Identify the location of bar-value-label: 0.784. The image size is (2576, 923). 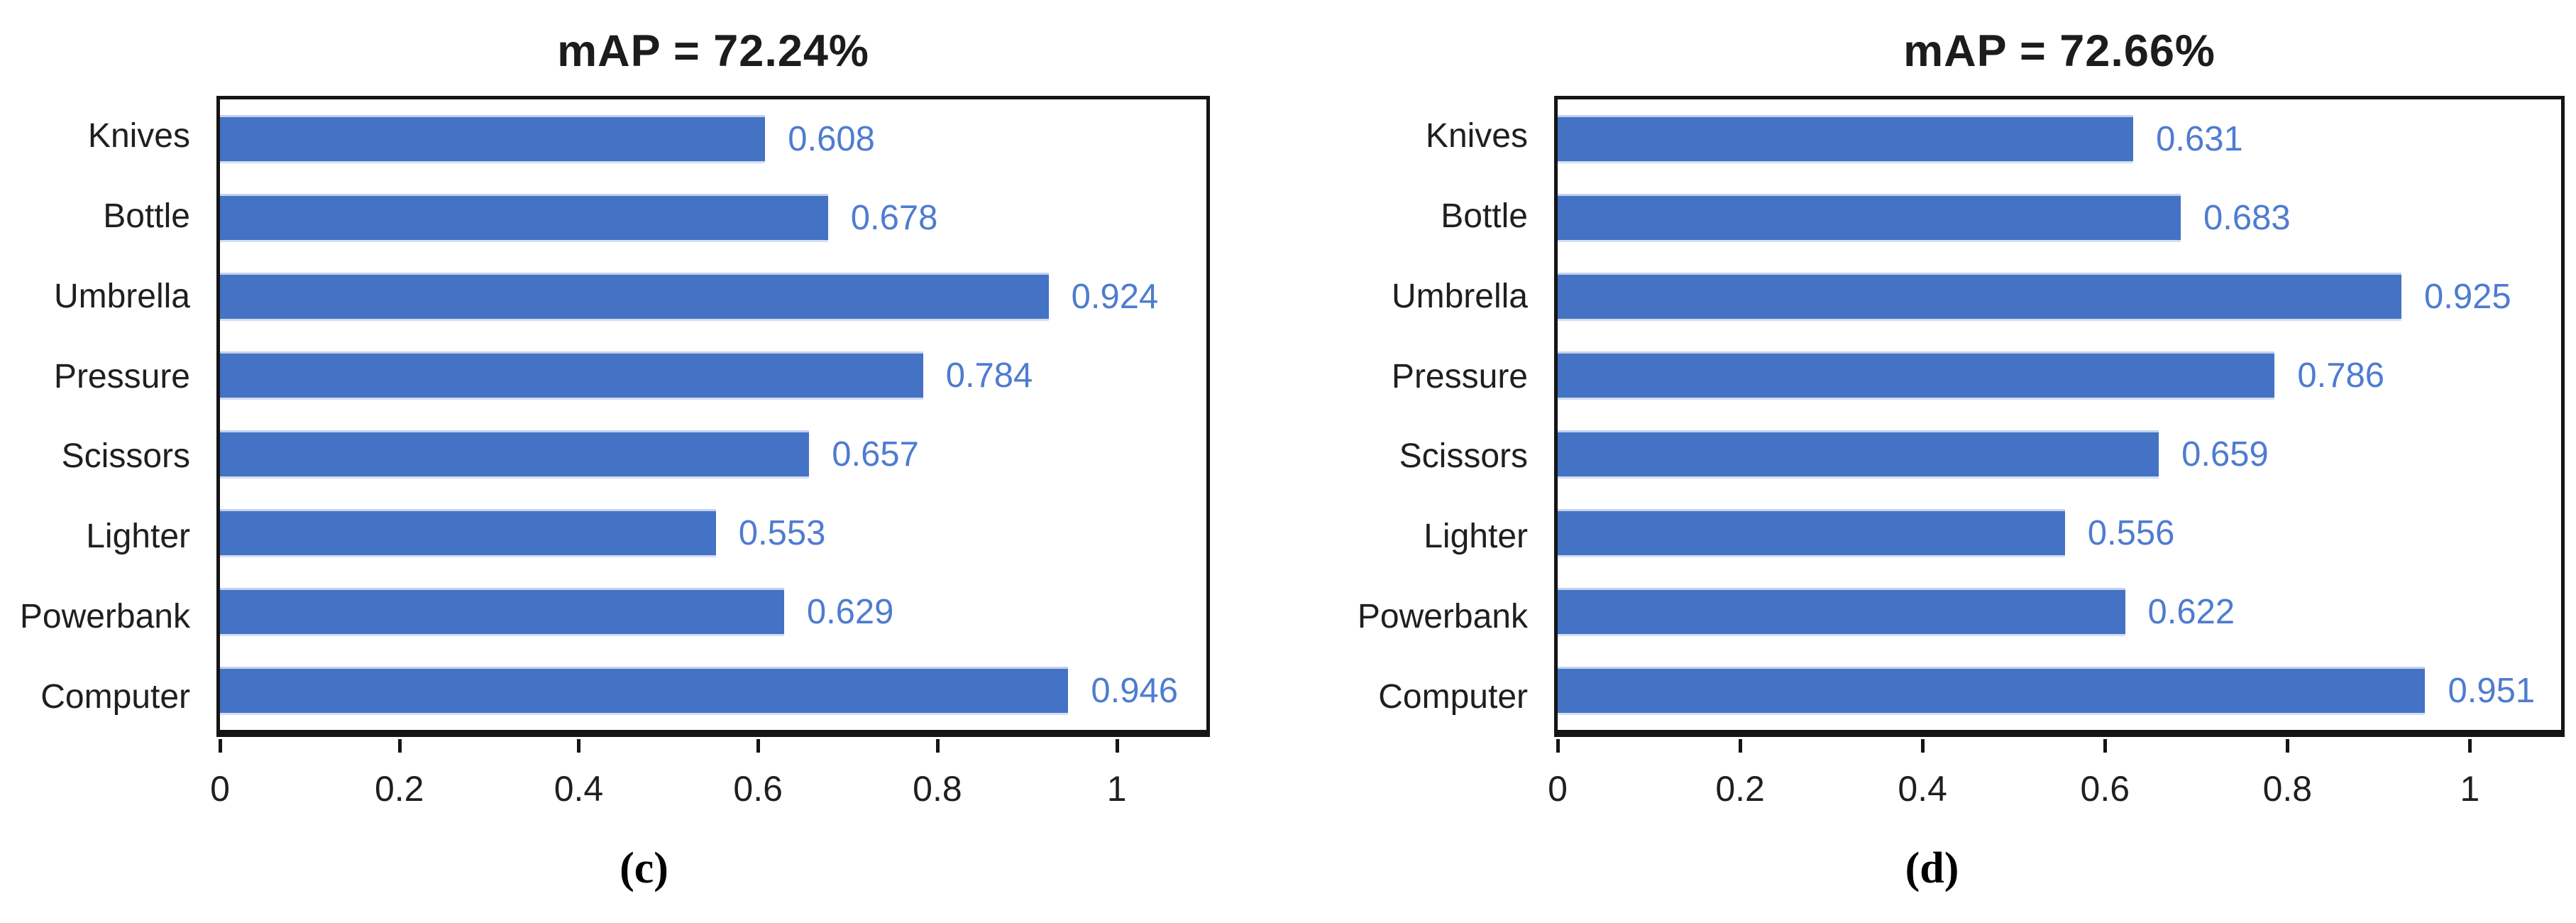
(989, 375).